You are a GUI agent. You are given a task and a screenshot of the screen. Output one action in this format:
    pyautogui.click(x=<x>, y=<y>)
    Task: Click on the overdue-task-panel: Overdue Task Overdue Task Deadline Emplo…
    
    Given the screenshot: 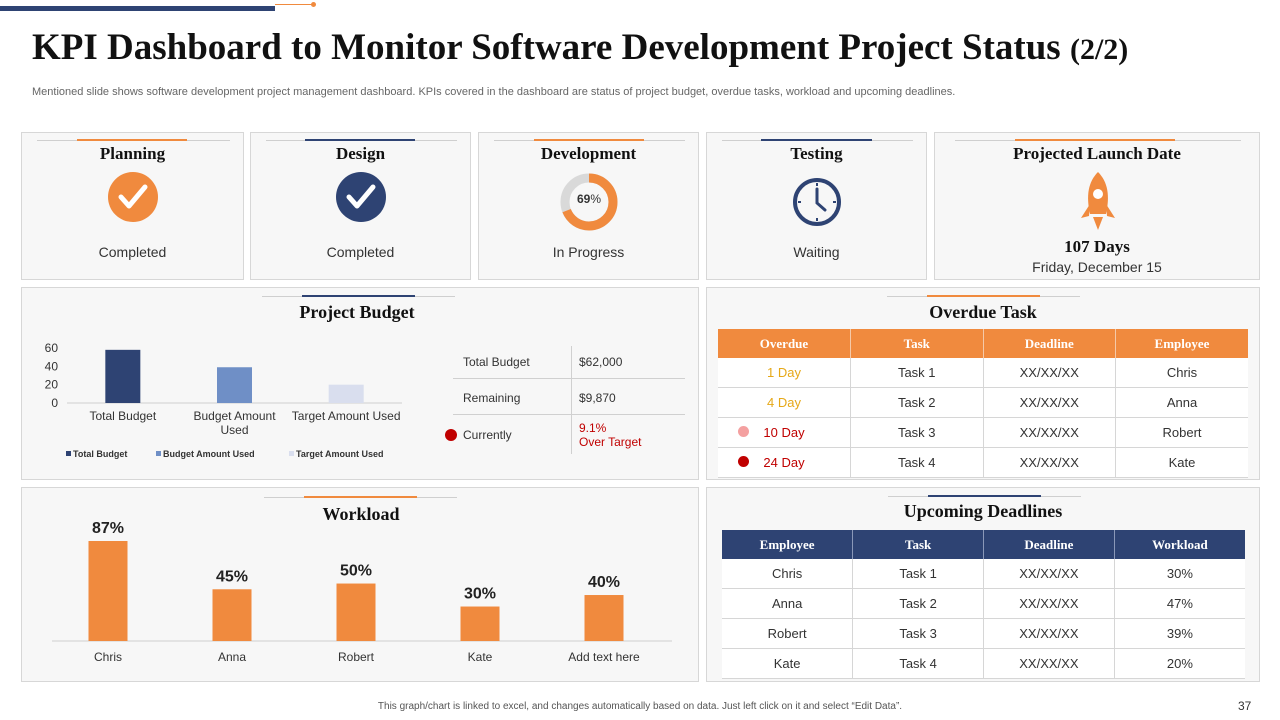 What is the action you would take?
    pyautogui.click(x=983, y=383)
    